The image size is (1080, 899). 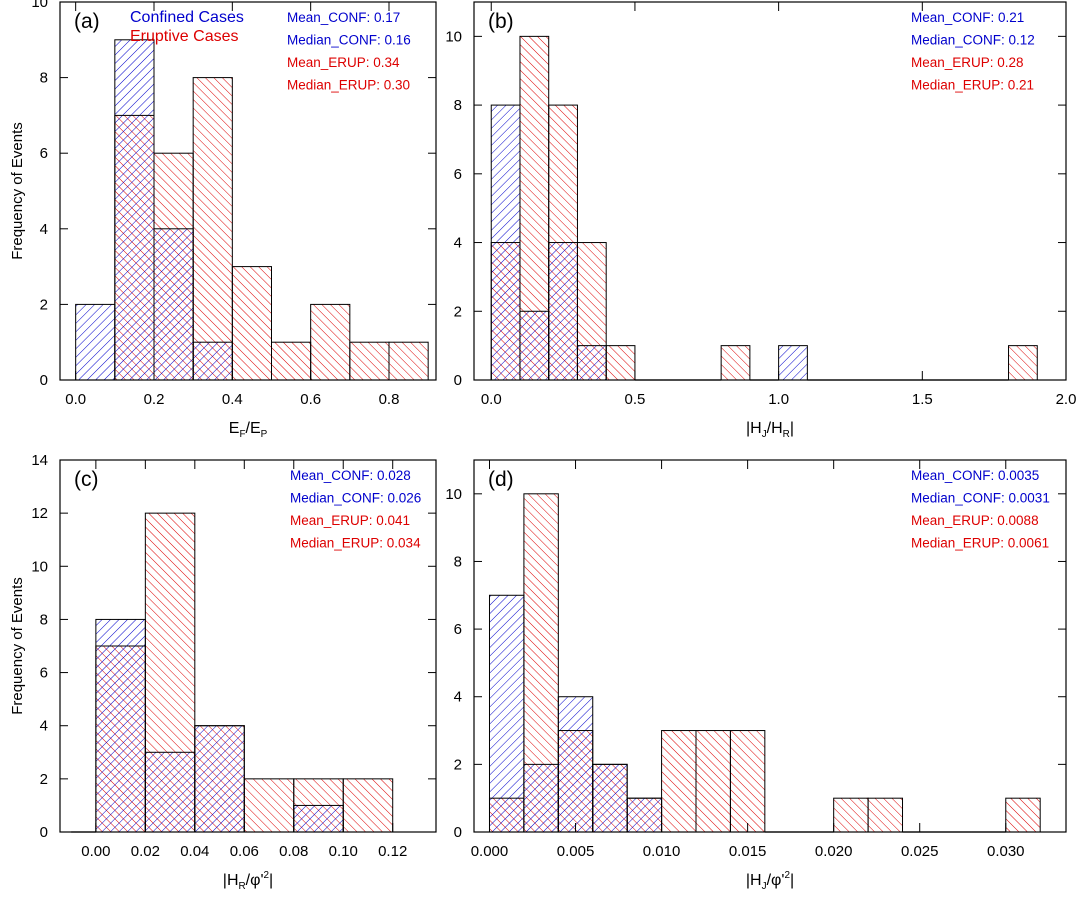 What do you see at coordinates (194, 851) in the screenshot?
I see `x-tick-label: 0.04` at bounding box center [194, 851].